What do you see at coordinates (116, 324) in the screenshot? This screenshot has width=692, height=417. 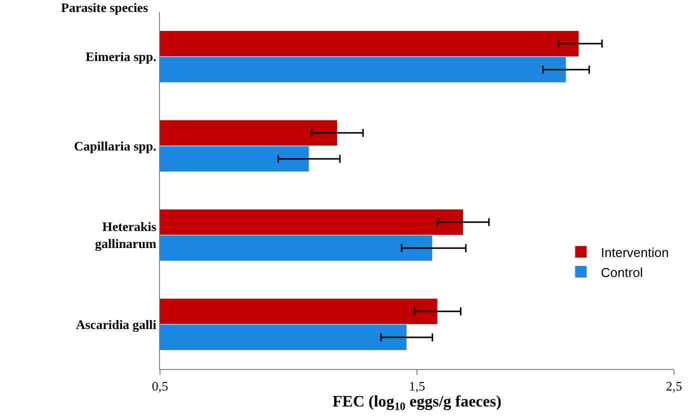 I see `y-tick-label: Ascaridia galli` at bounding box center [116, 324].